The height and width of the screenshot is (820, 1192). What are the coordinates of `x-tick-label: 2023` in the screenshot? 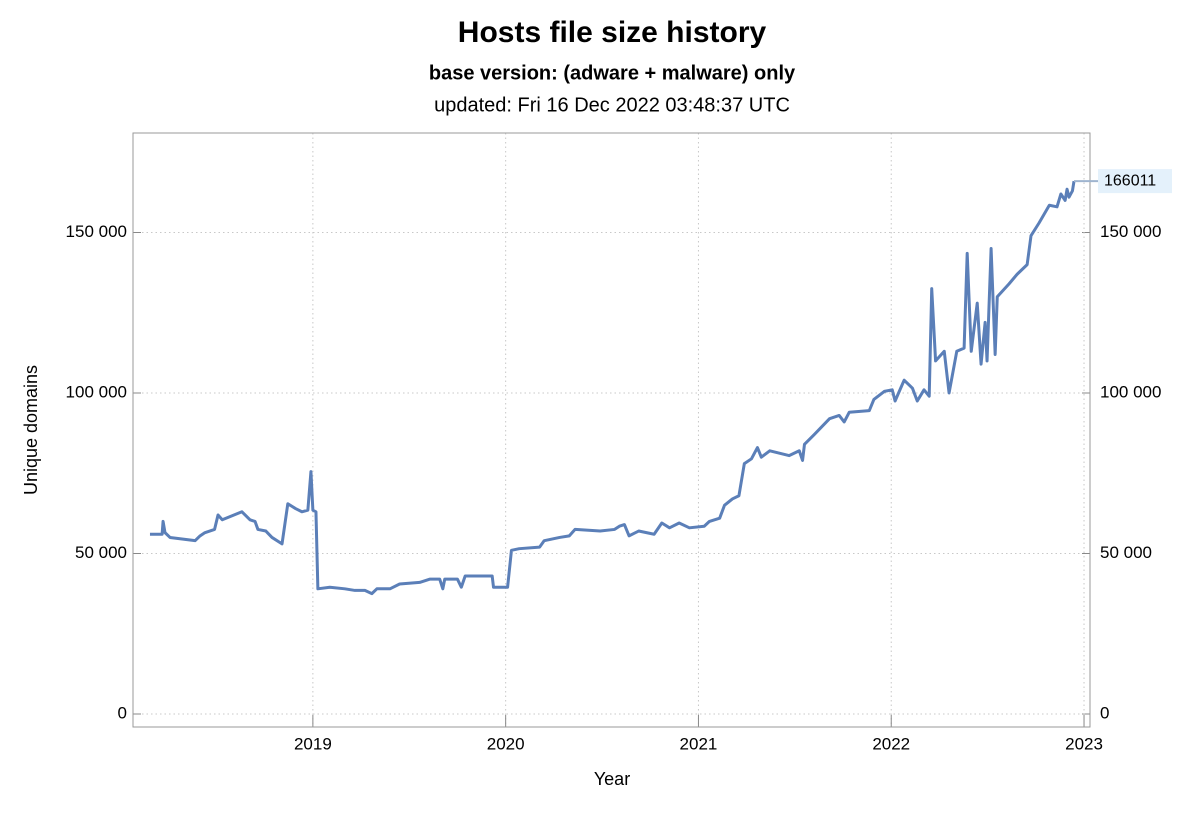 It's located at (1084, 743).